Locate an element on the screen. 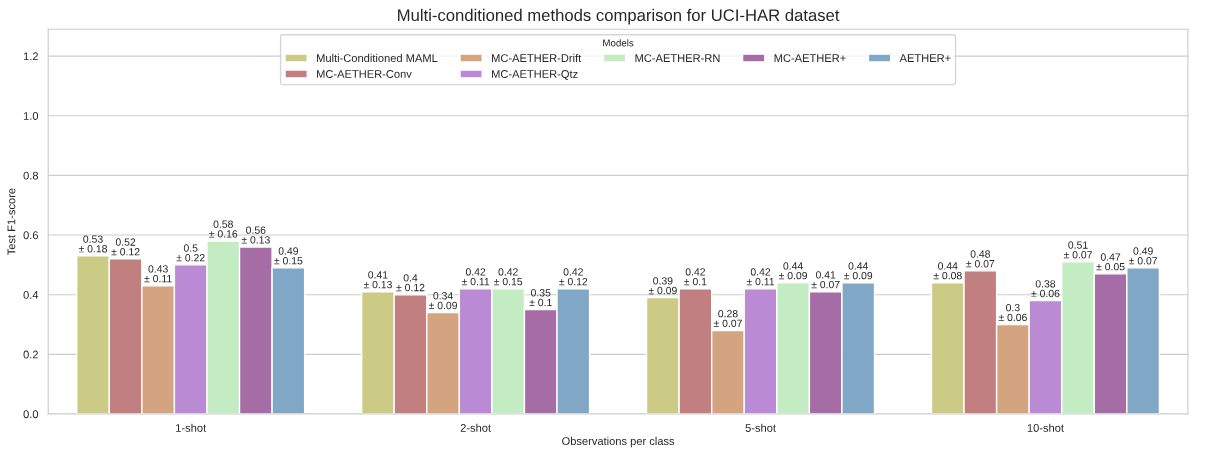 The image size is (1206, 450). data-label: 0.58 ± 0.16 is located at coordinates (223, 229).